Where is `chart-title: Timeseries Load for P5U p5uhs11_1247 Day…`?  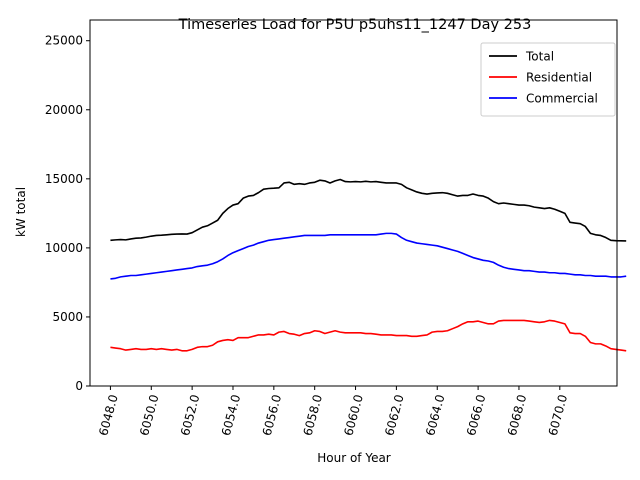
chart-title: Timeseries Load for P5U p5uhs11_1247 Day… is located at coordinates (355, 25).